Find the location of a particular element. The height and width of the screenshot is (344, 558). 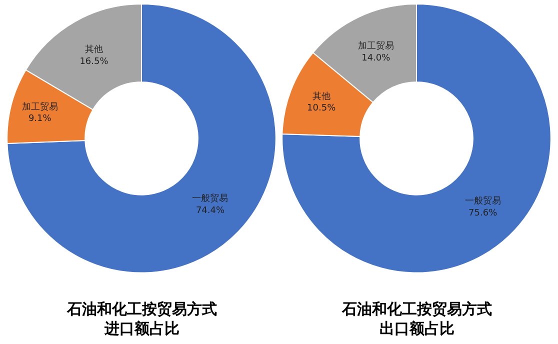

data-label: 74.4% is located at coordinates (210, 211).